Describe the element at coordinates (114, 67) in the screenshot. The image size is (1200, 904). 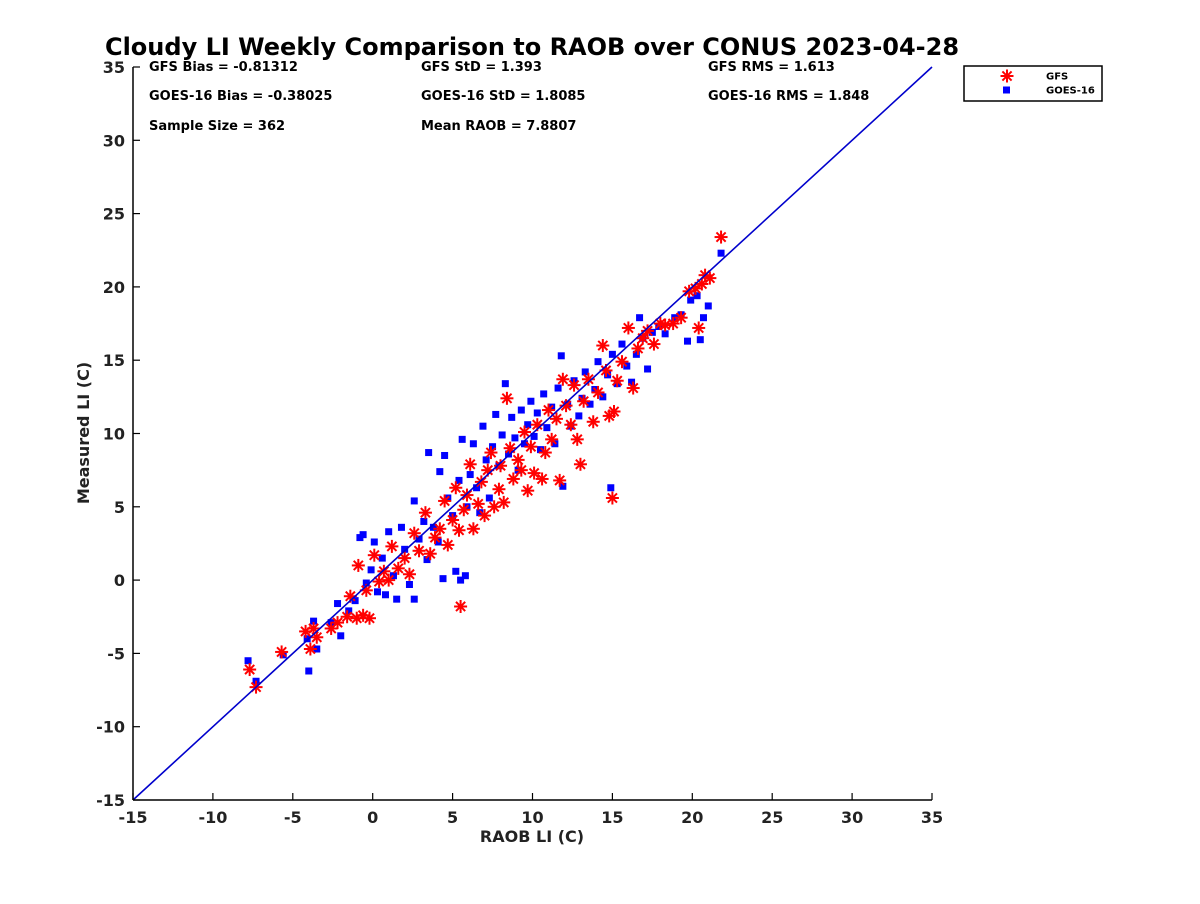
I see `y-tick-label: 35` at that location.